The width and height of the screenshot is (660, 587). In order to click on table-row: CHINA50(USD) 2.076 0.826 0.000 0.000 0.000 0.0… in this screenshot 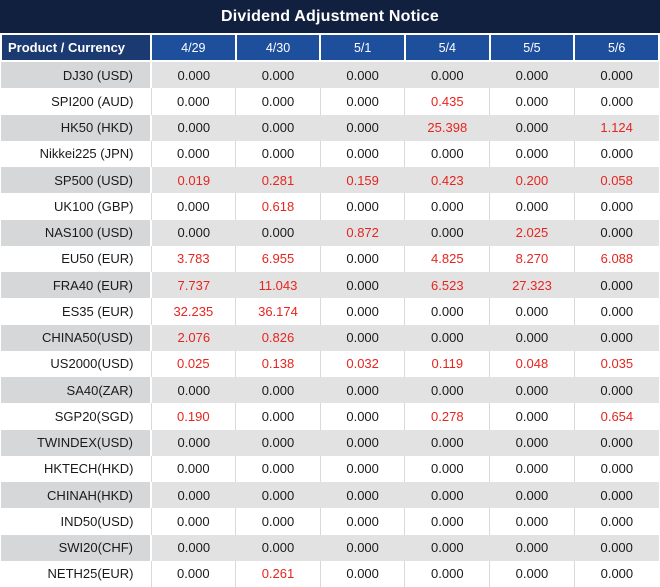, I will do `click(330, 337)`.